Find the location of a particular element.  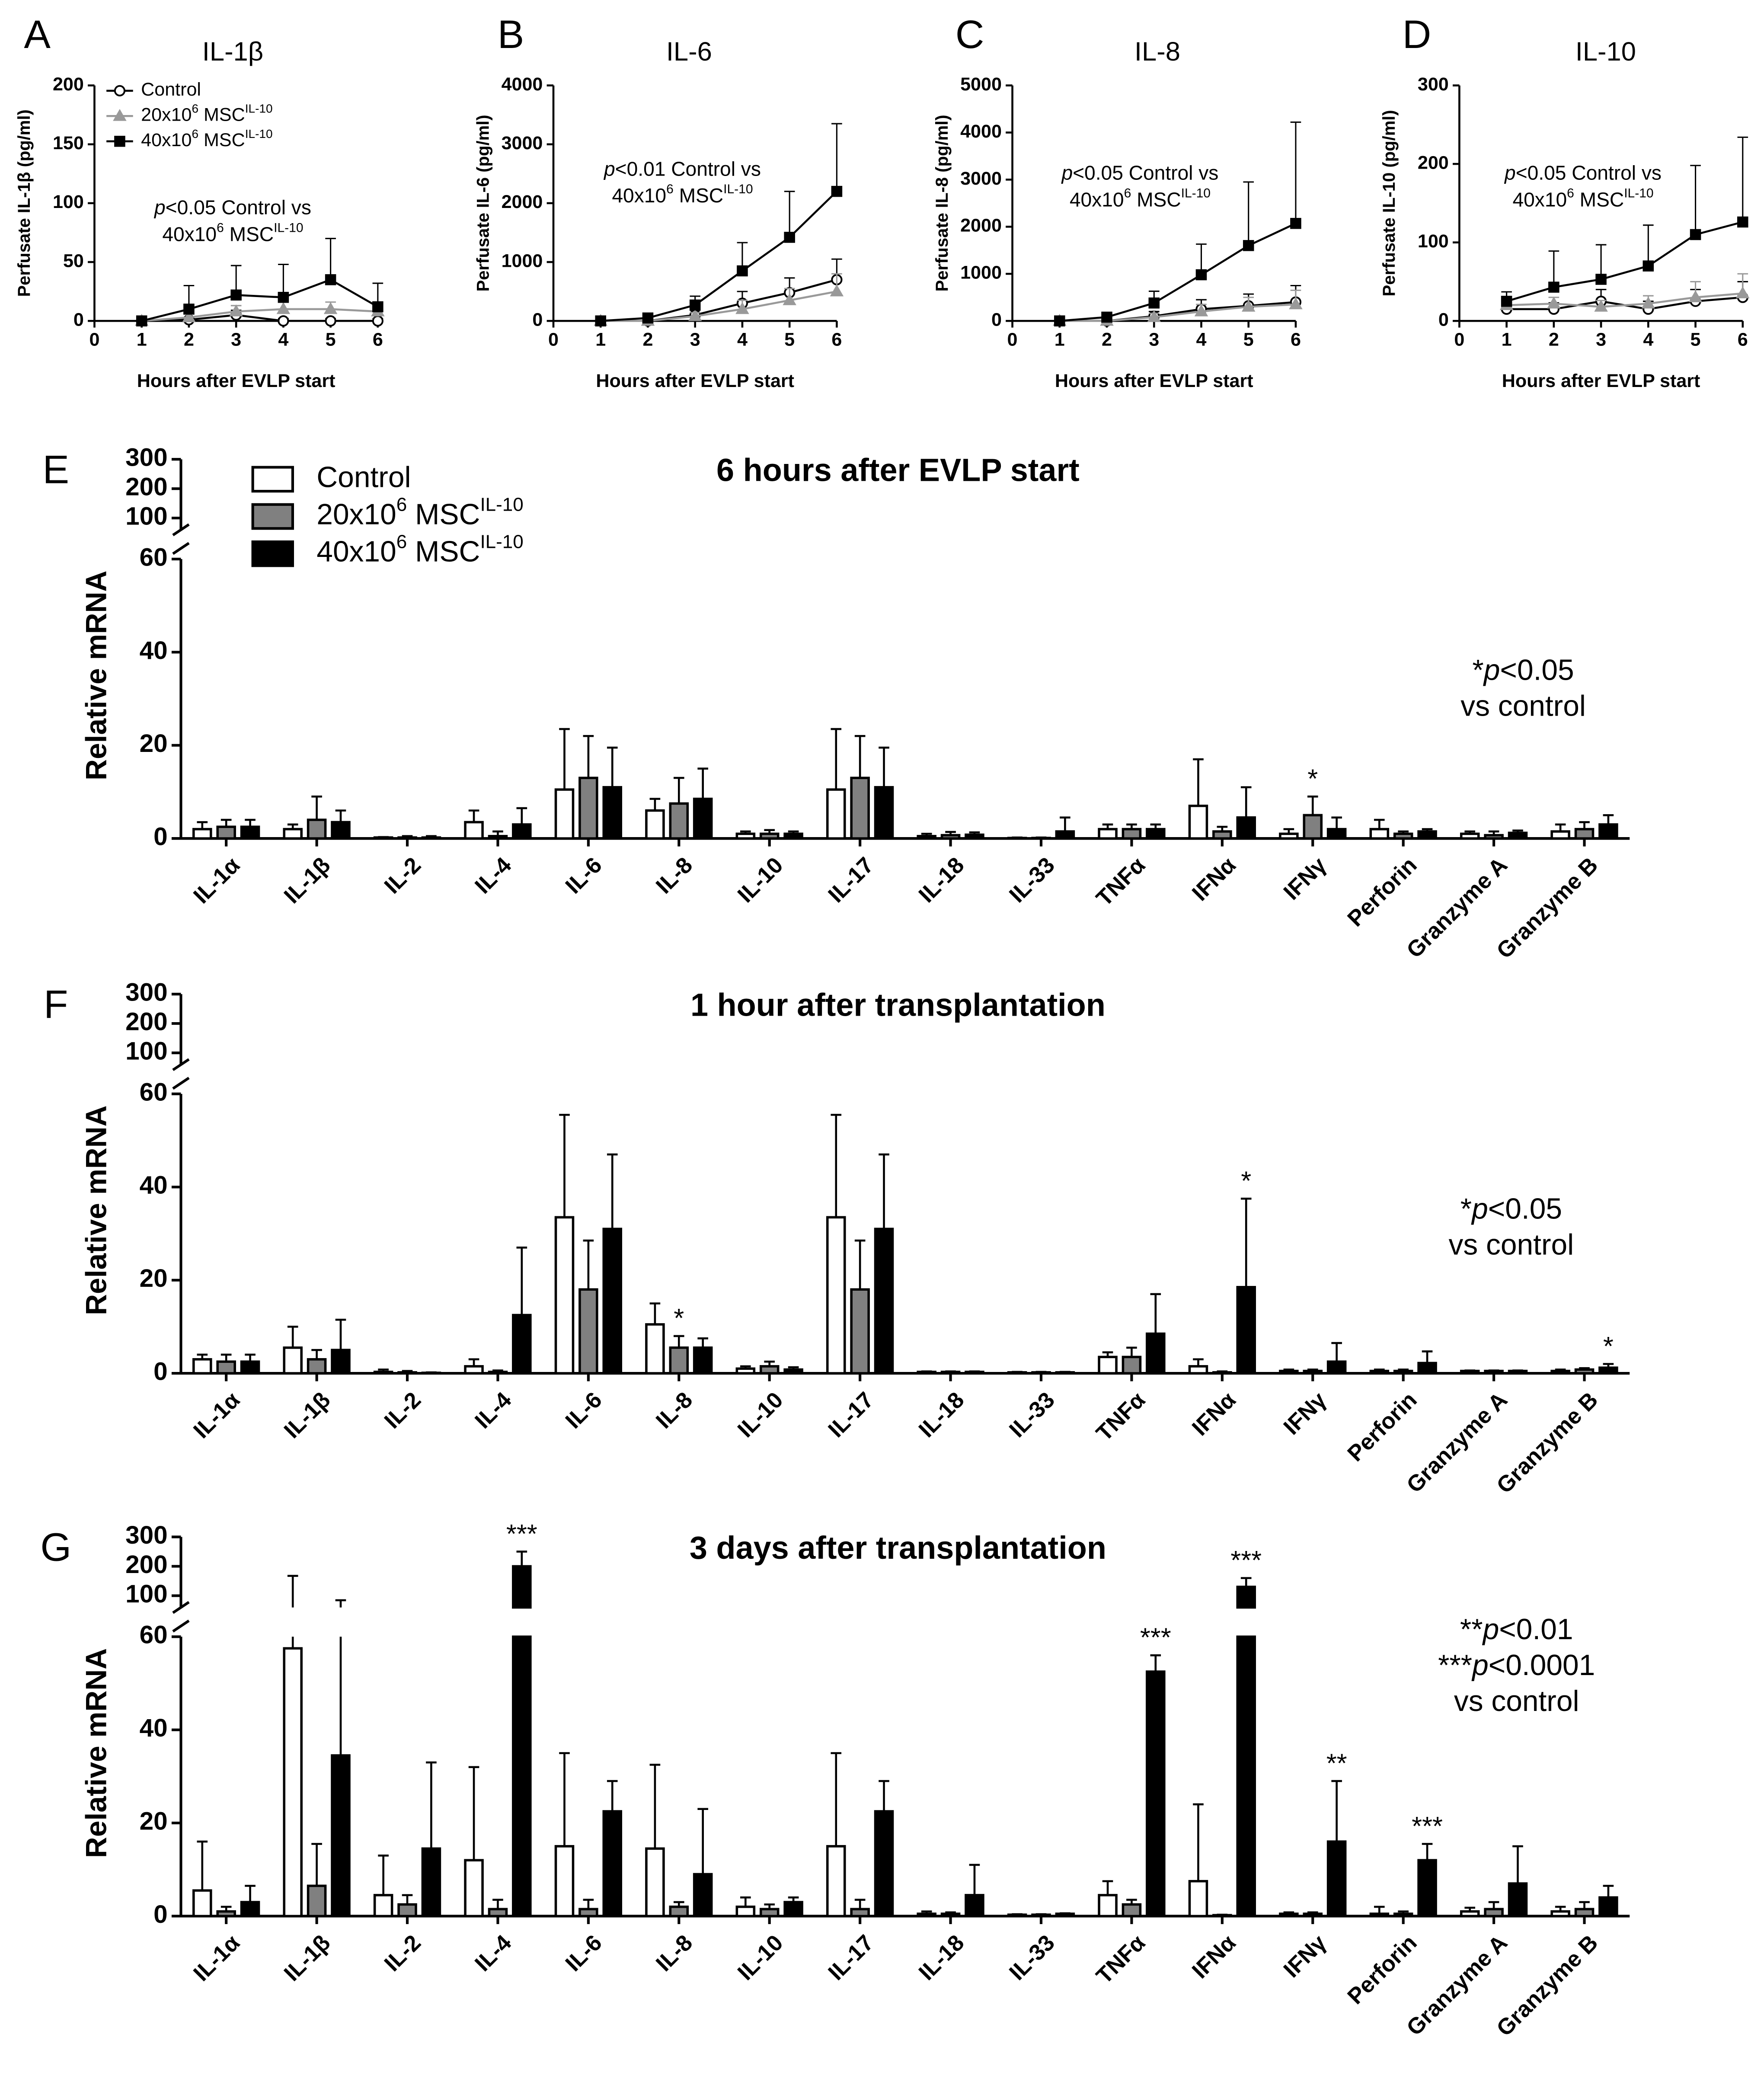

text-run: ** is located at coordinates (1471, 1629).